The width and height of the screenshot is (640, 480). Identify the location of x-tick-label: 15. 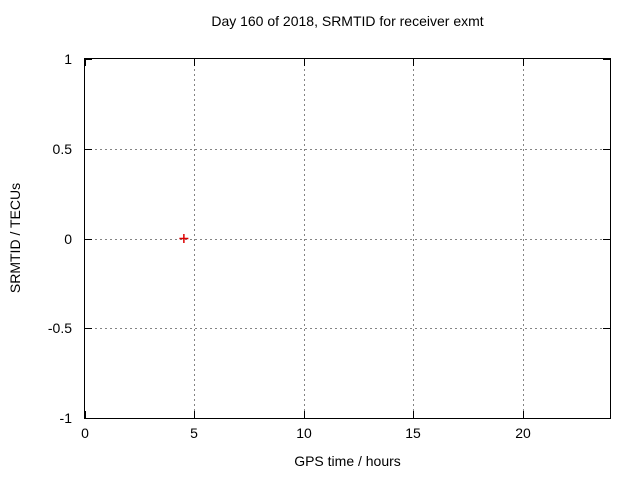
(413, 433).